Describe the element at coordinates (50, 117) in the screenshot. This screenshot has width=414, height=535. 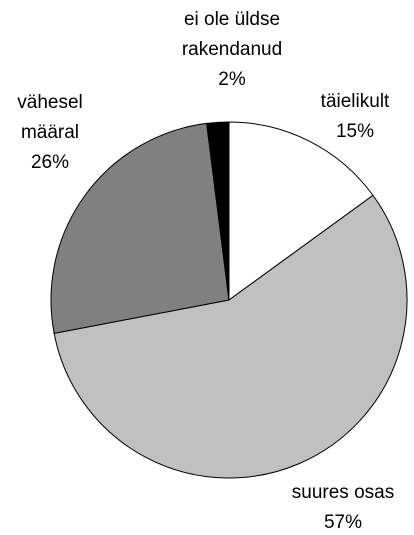
I see `category-name: vähesel määral` at that location.